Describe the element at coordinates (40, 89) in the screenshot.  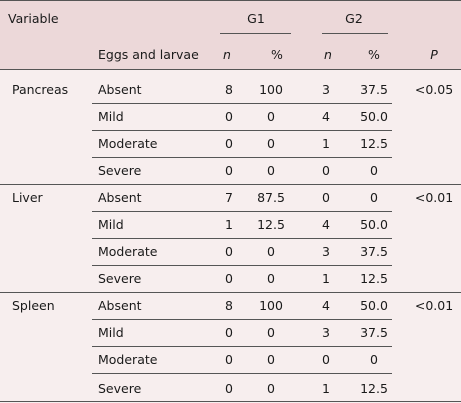
I see `organ-label: Pancreas` at that location.